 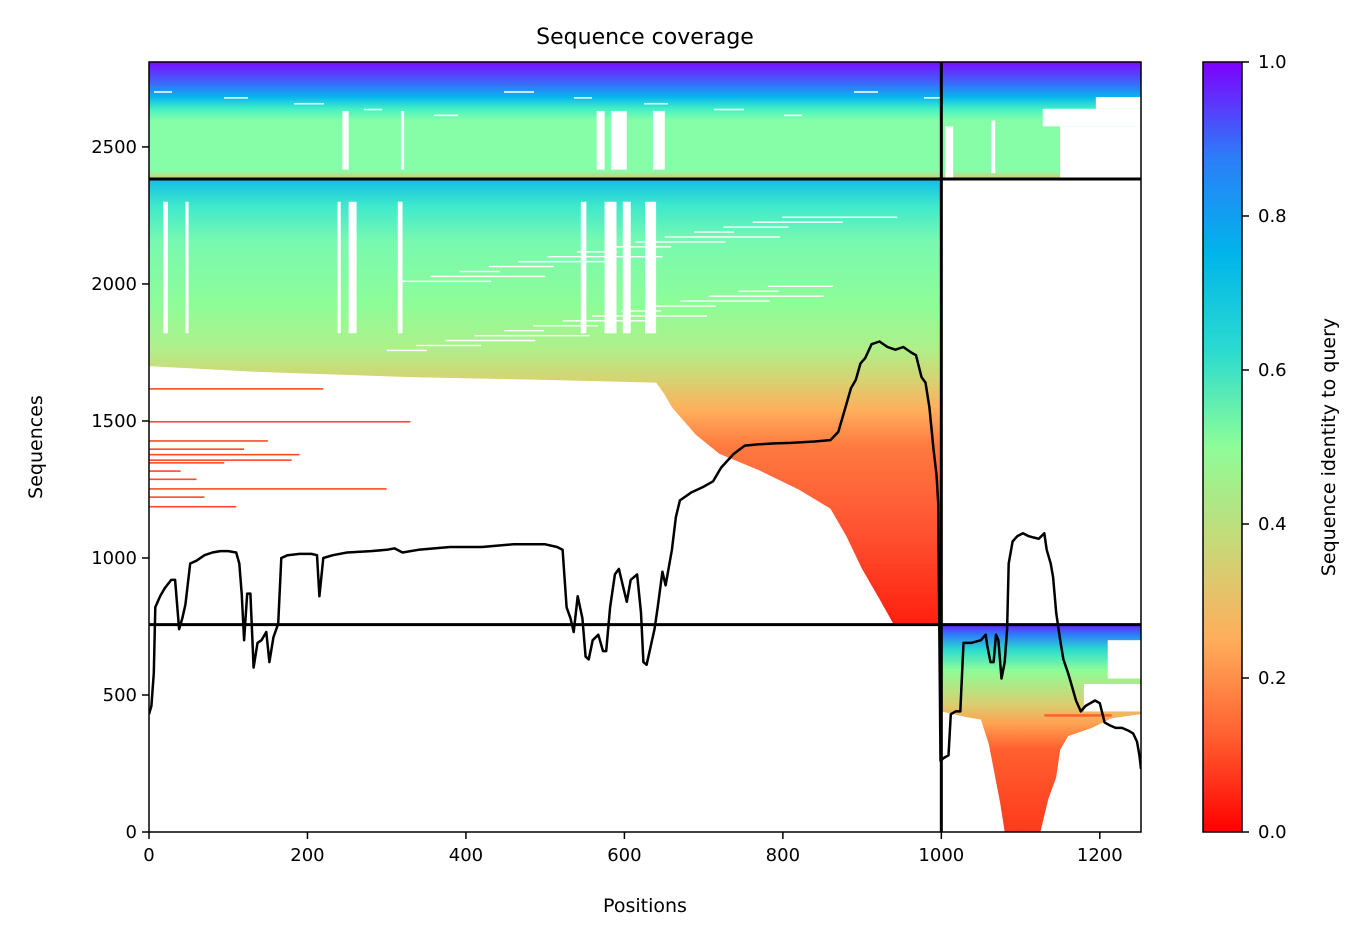 What do you see at coordinates (1272, 678) in the screenshot?
I see `colorbar-tick-label-1: 0.2` at bounding box center [1272, 678].